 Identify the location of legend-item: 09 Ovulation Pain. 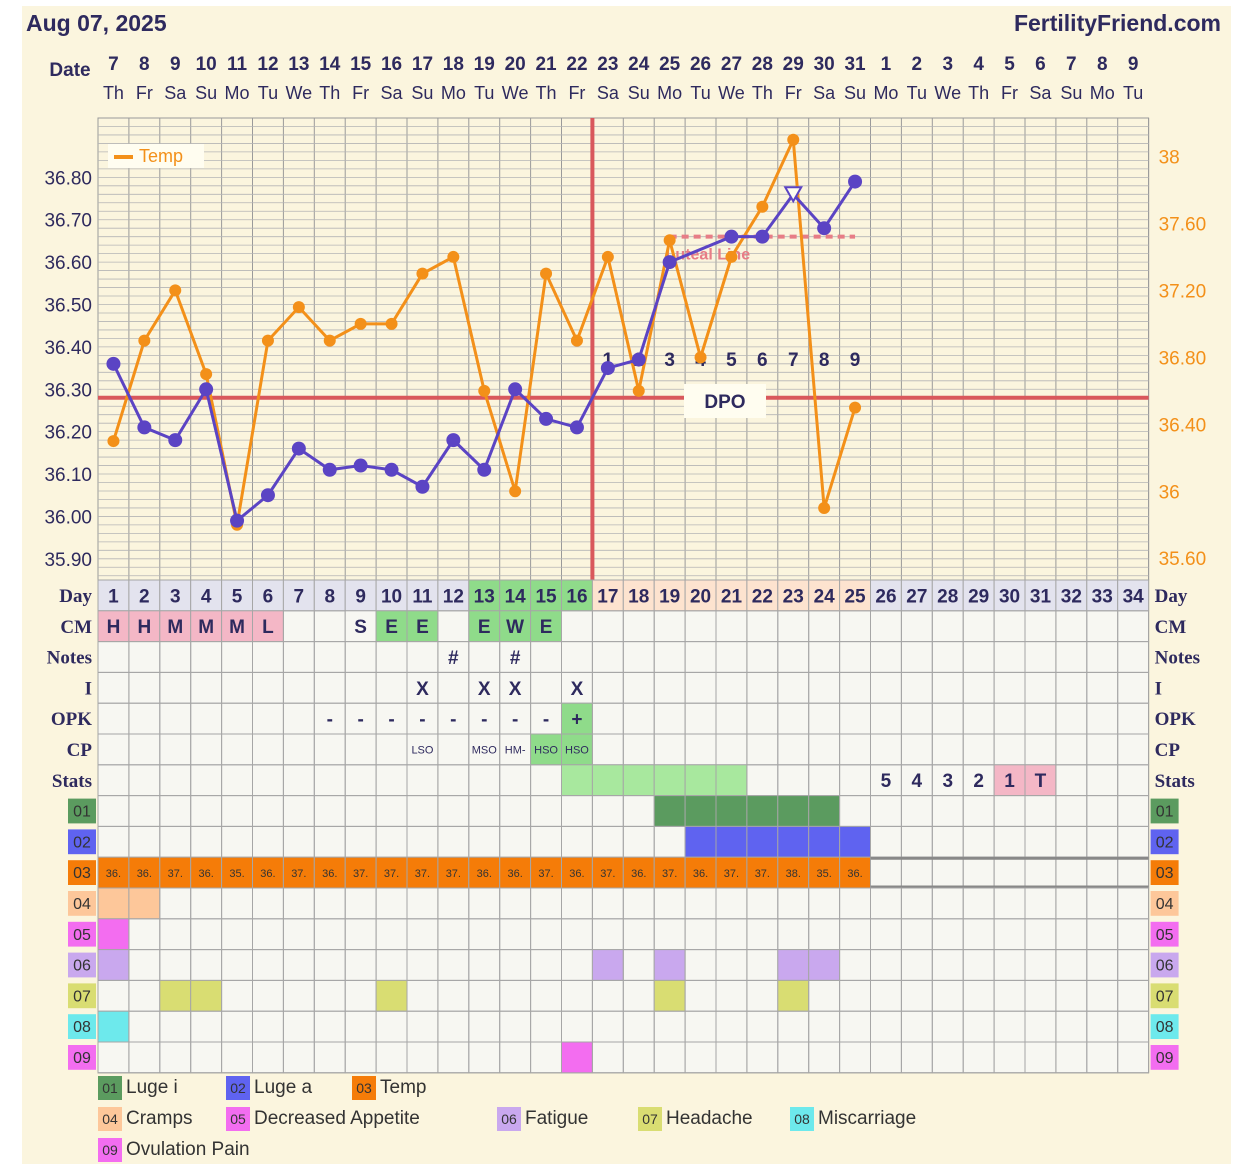
(174, 1150).